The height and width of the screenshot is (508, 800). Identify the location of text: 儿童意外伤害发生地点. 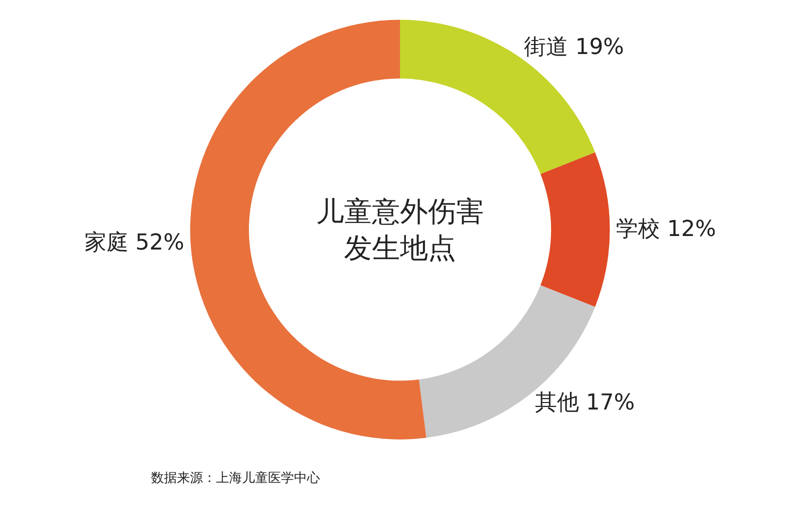
(400, 229).